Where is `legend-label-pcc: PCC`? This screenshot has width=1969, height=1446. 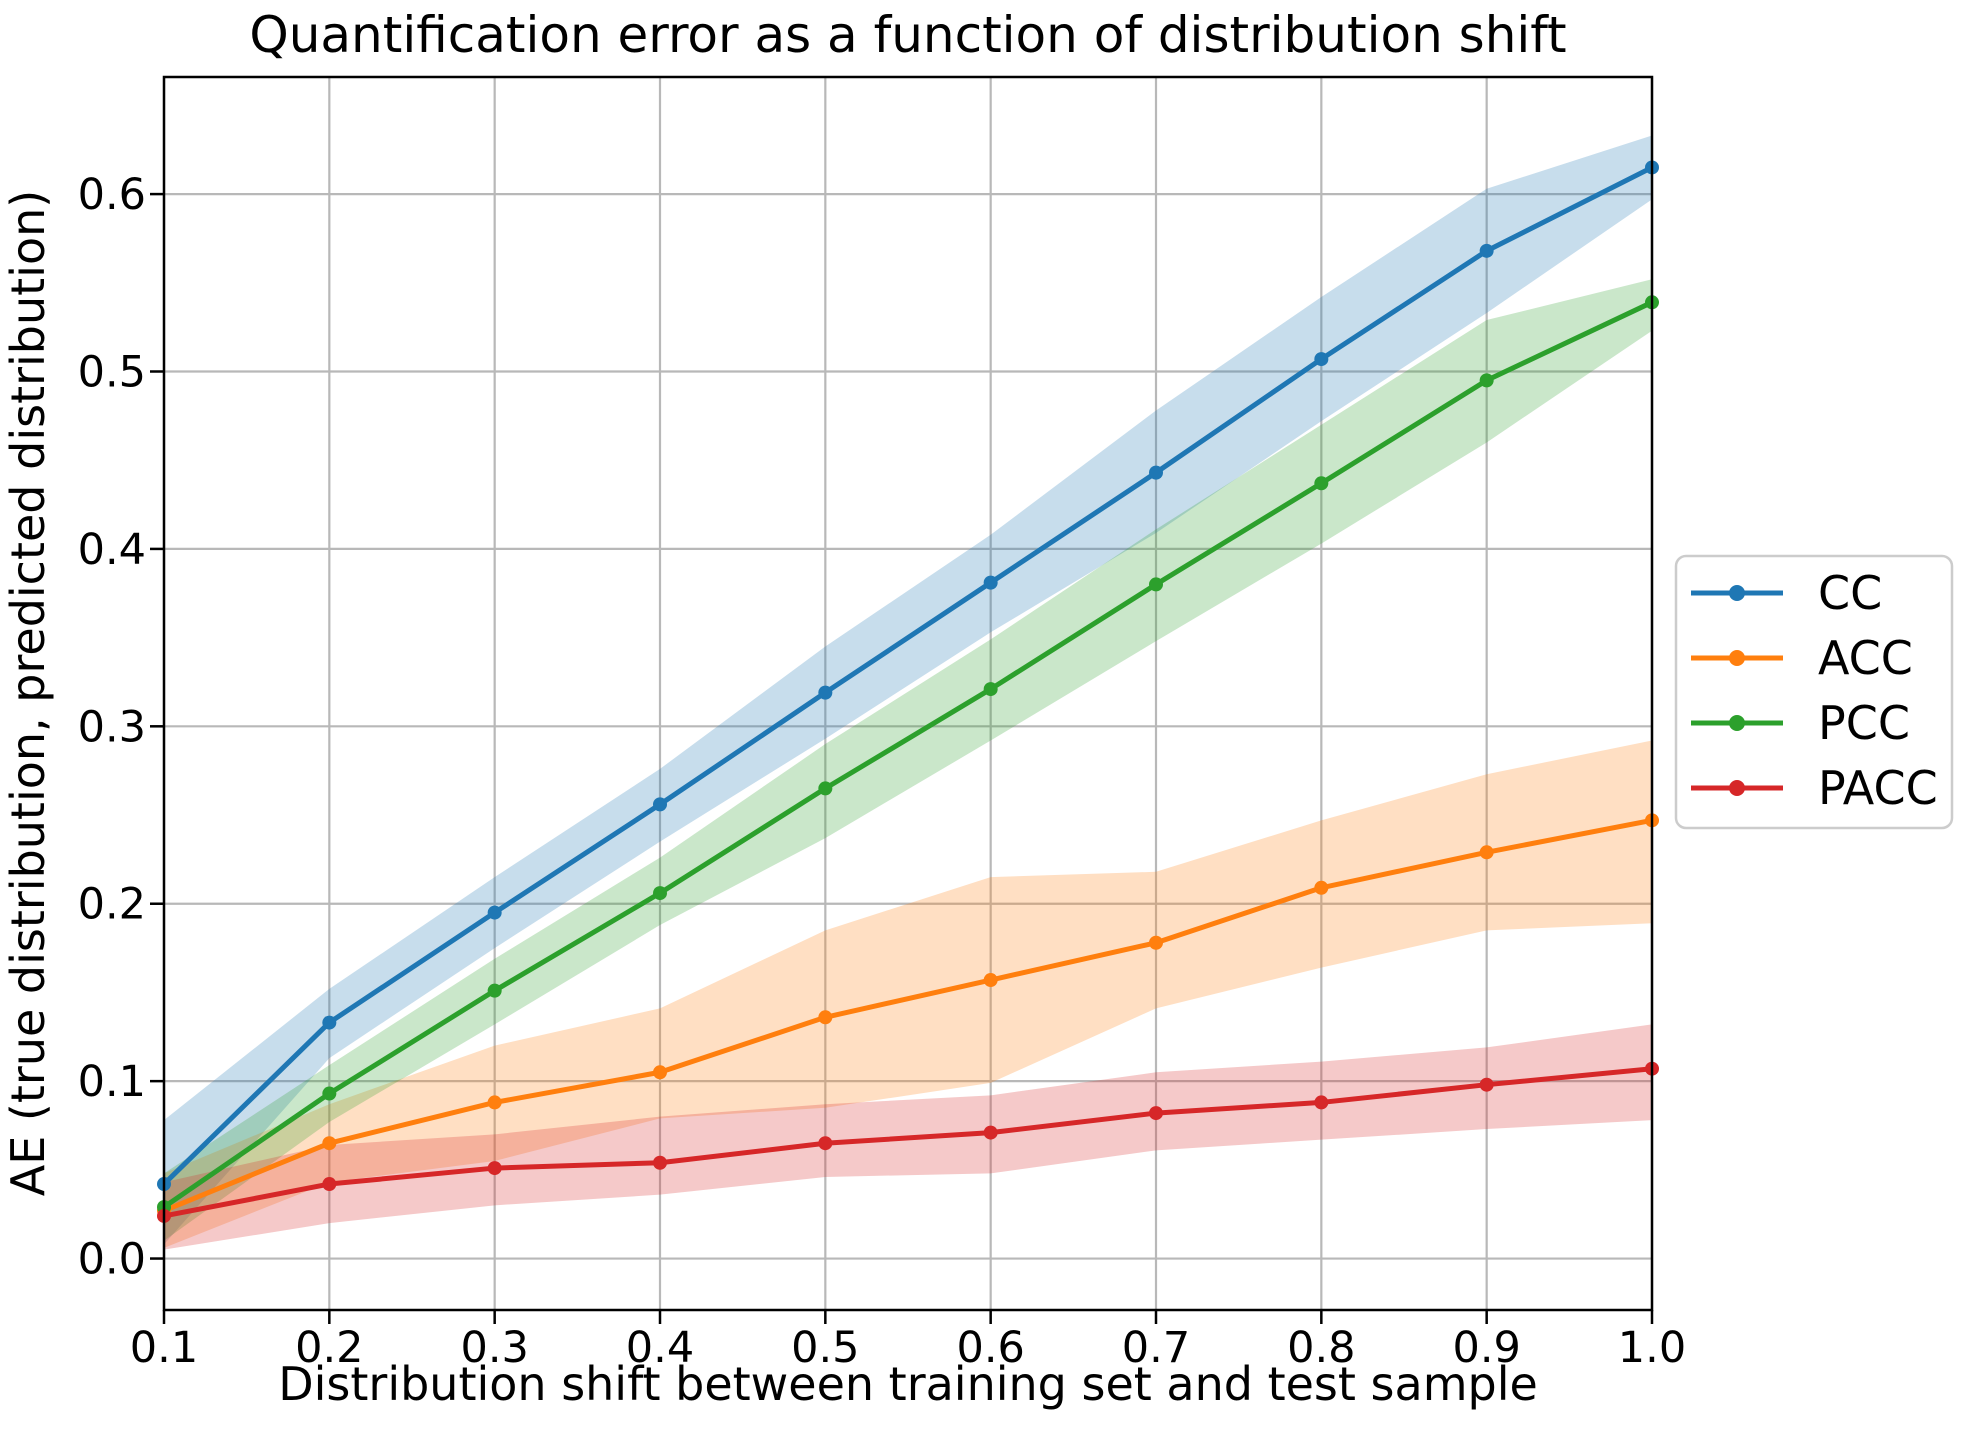
legend-label-pcc: PCC is located at coordinates (1864, 723).